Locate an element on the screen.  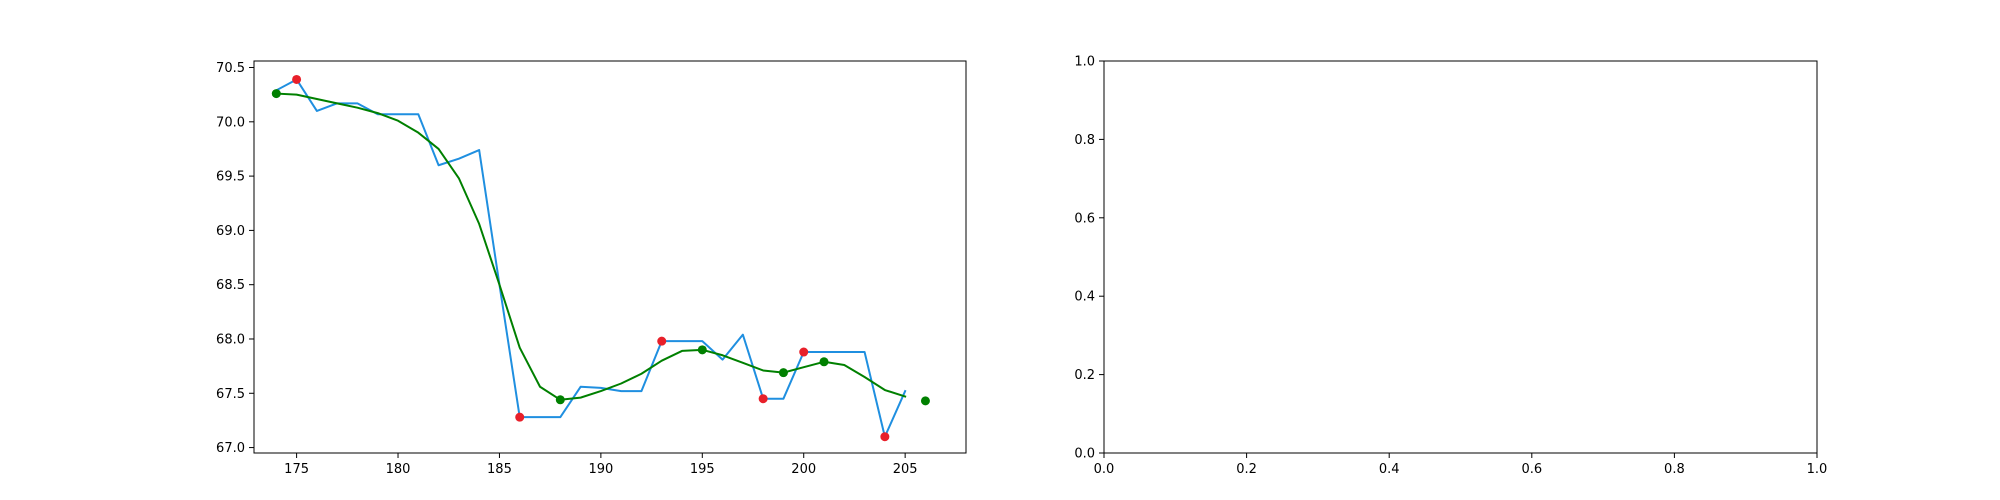
chart-1-y-tick-label: 68.5 is located at coordinates (230, 285).